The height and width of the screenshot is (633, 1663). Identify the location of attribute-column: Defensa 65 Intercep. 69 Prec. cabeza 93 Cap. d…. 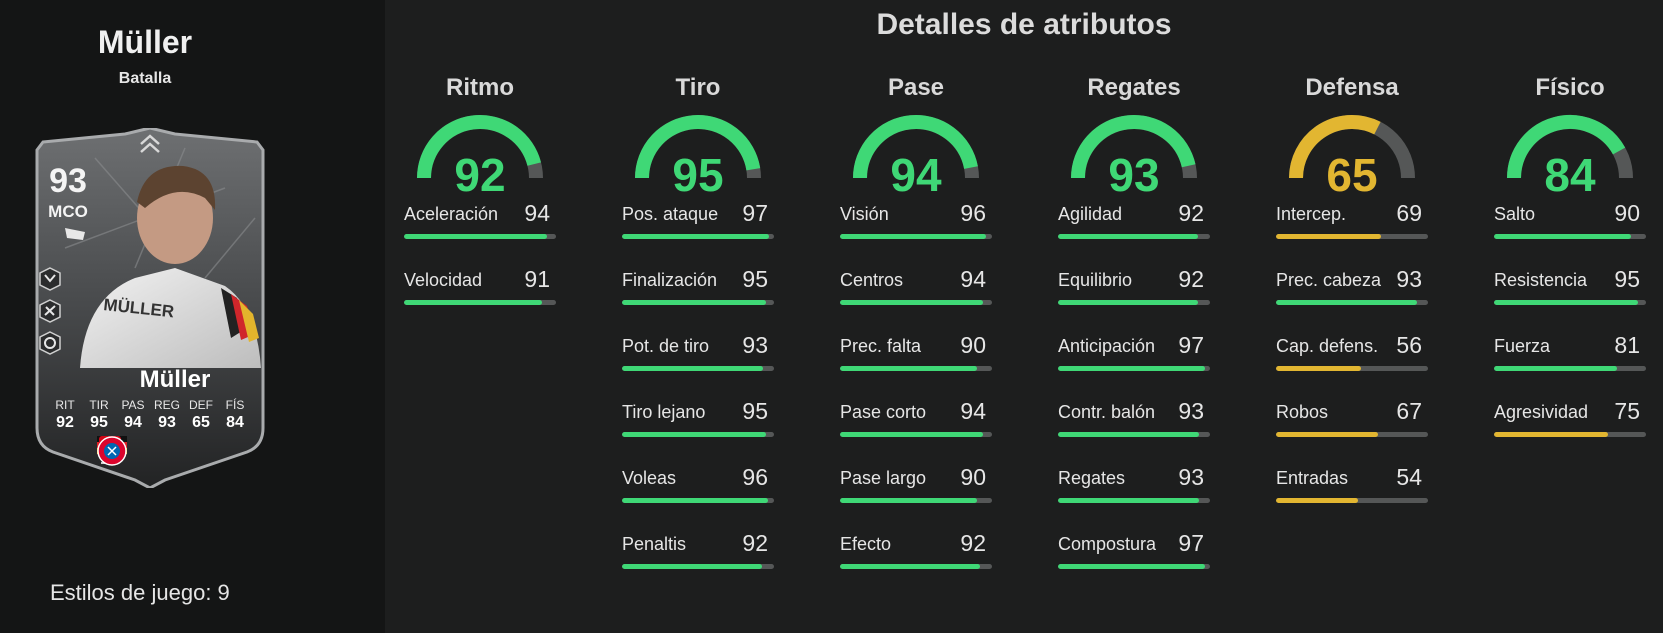
(1352, 301).